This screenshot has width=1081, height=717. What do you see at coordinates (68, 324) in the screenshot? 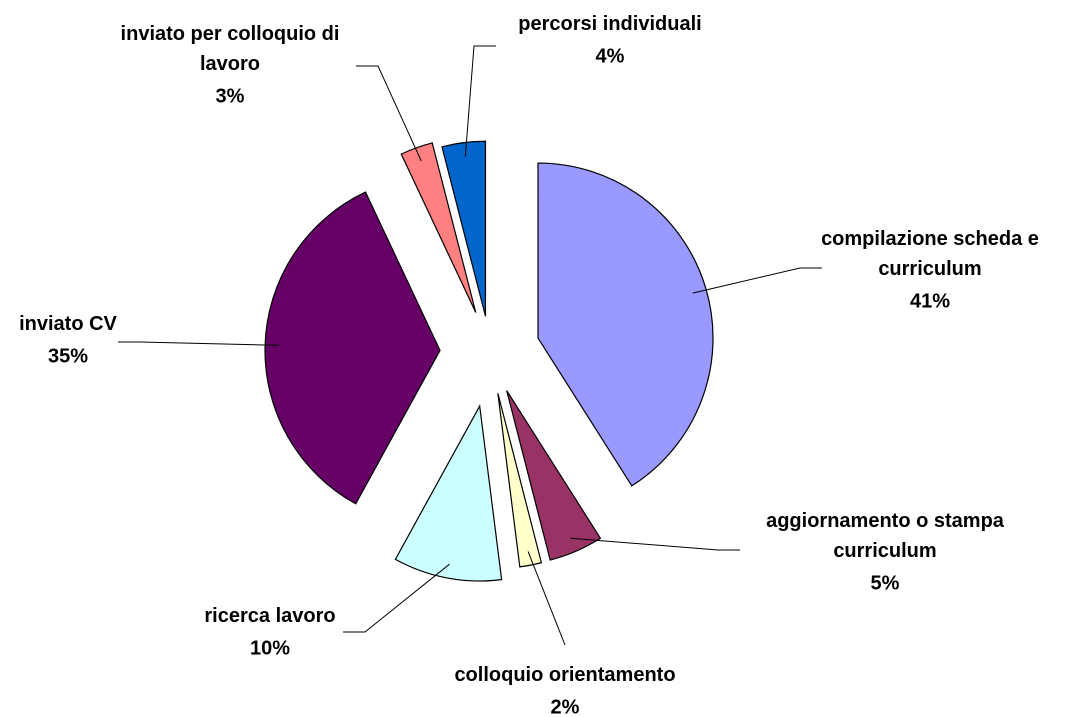
I see `slice-label: inviato CV` at bounding box center [68, 324].